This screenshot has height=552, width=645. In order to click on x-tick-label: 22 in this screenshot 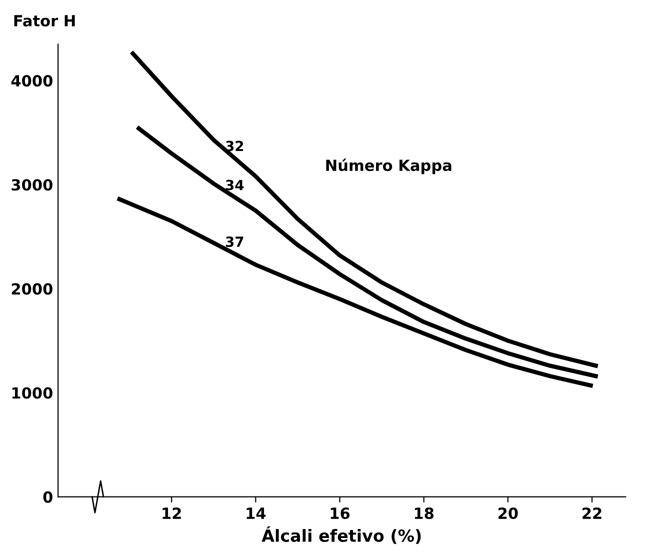, I will do `click(592, 513)`.